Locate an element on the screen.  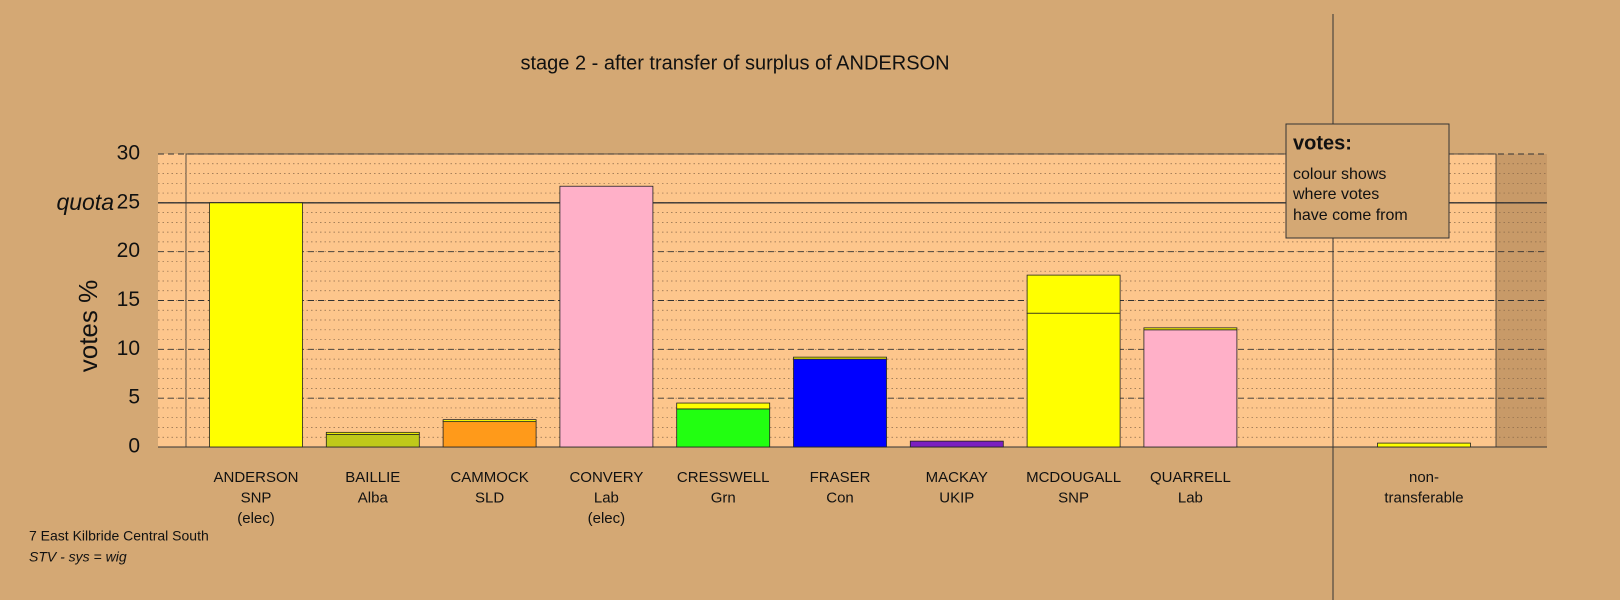
x-tick-label: CAMMOCK is located at coordinates (489, 477).